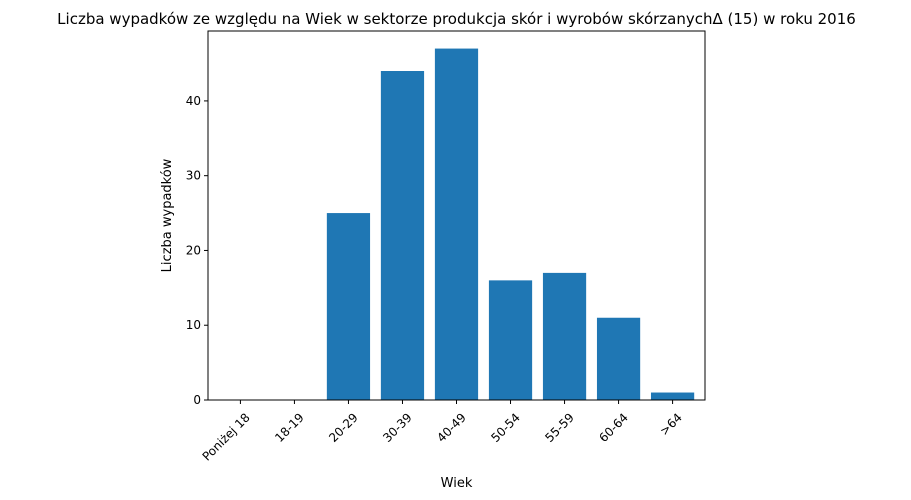  I want to click on y-tick-label: 30, so click(193, 176).